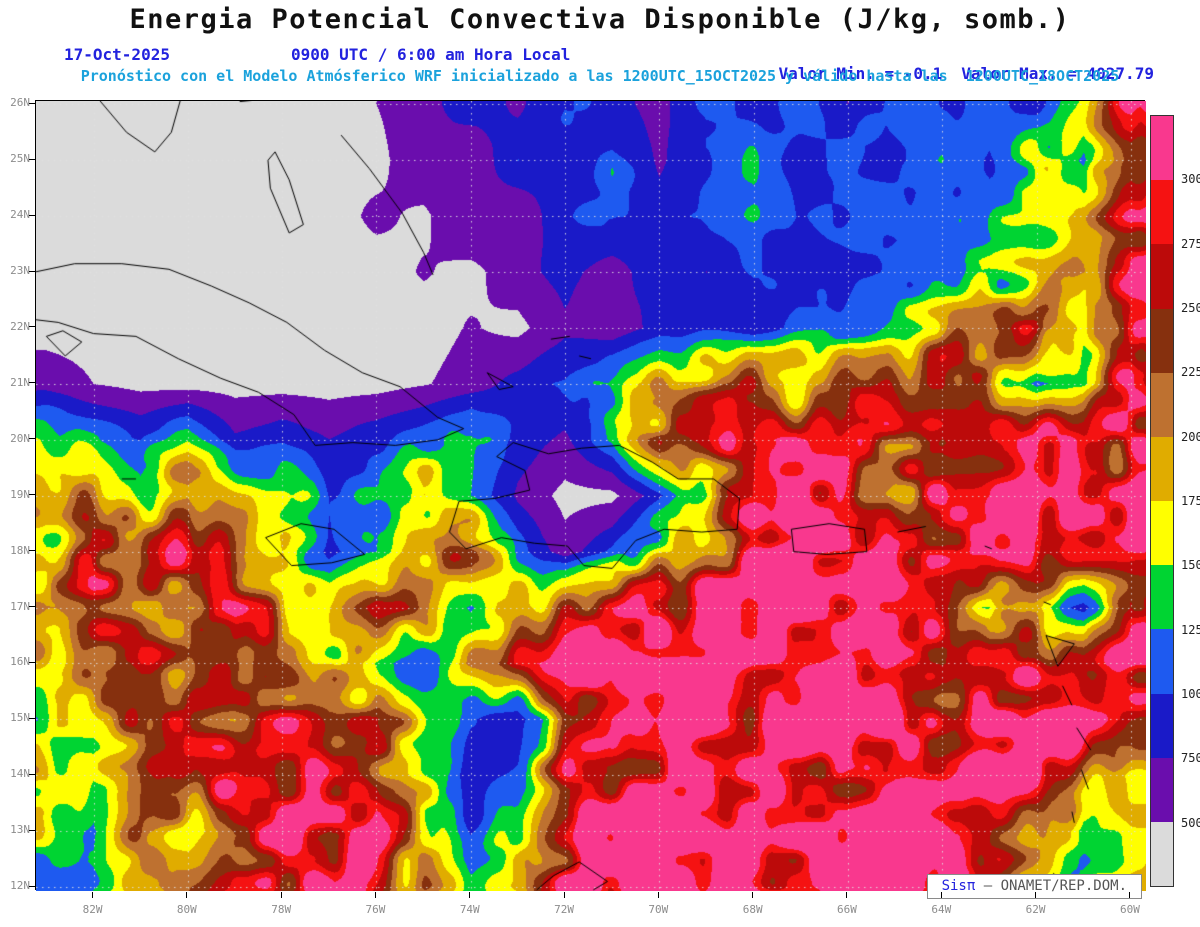 This screenshot has width=1200, height=927. I want to click on colorbar-tick-label: 1250, so click(1190, 629).